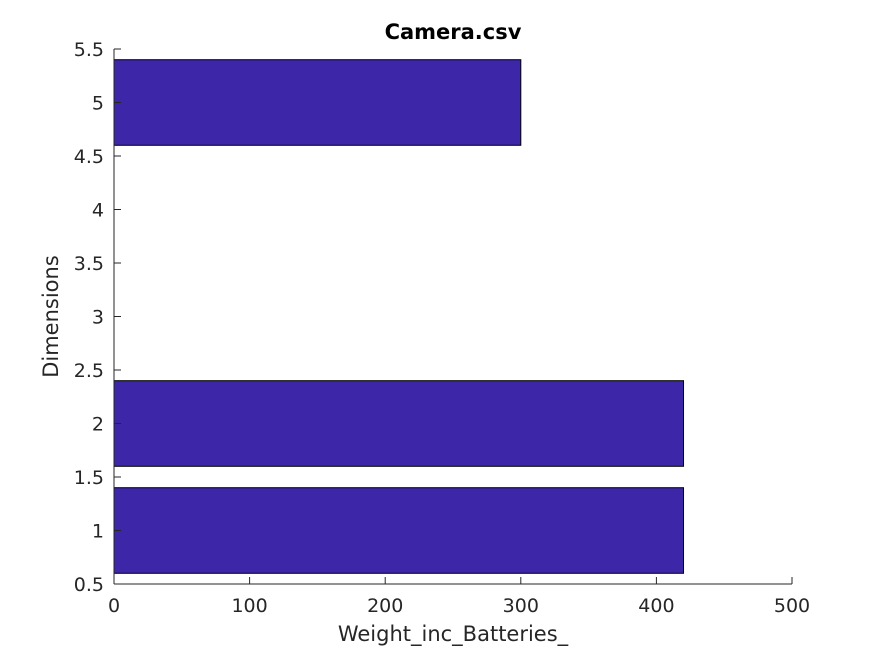  I want to click on chart-title: Camera.csv, so click(453, 32).